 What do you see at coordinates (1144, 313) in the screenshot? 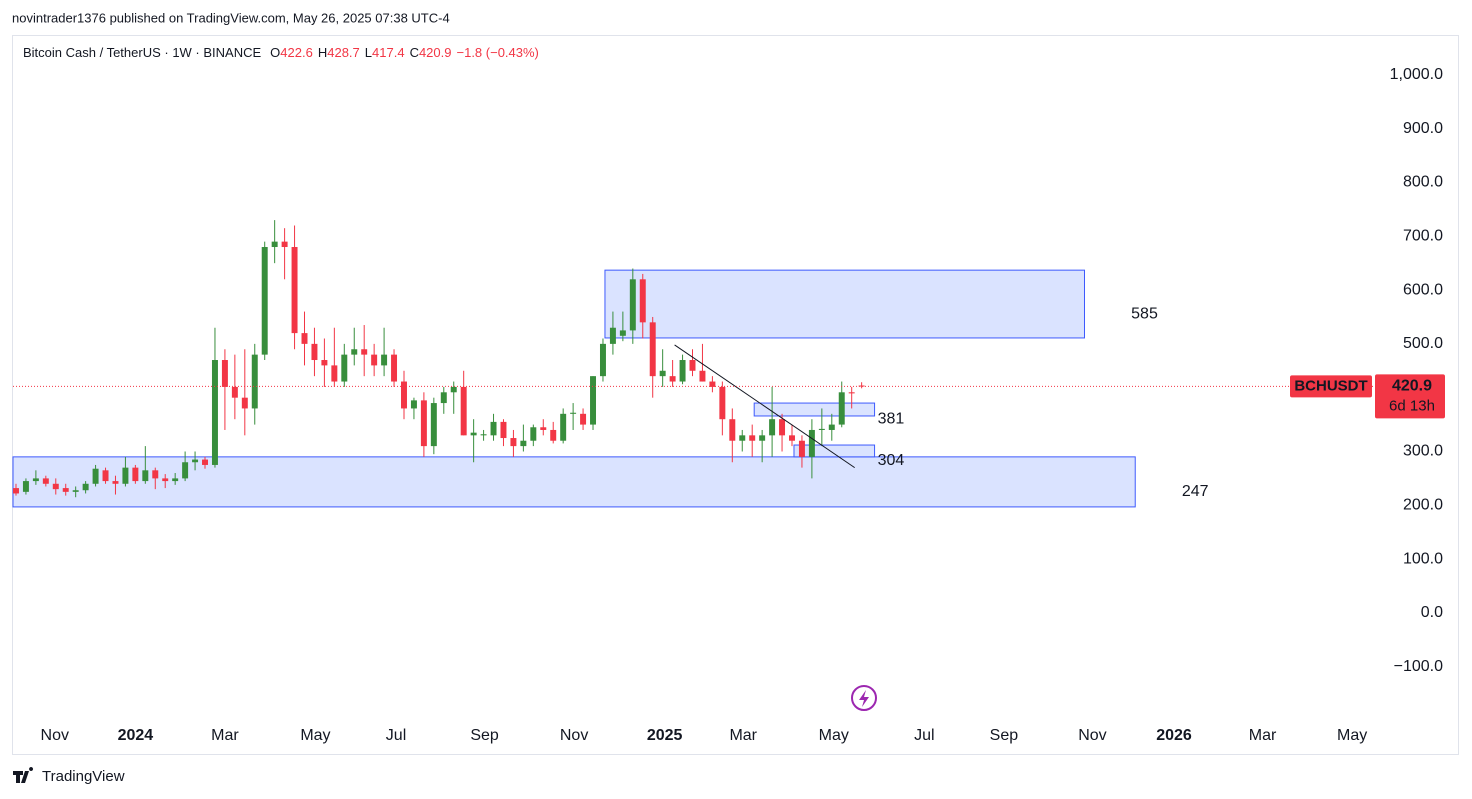
I see `zone-label: 585` at bounding box center [1144, 313].